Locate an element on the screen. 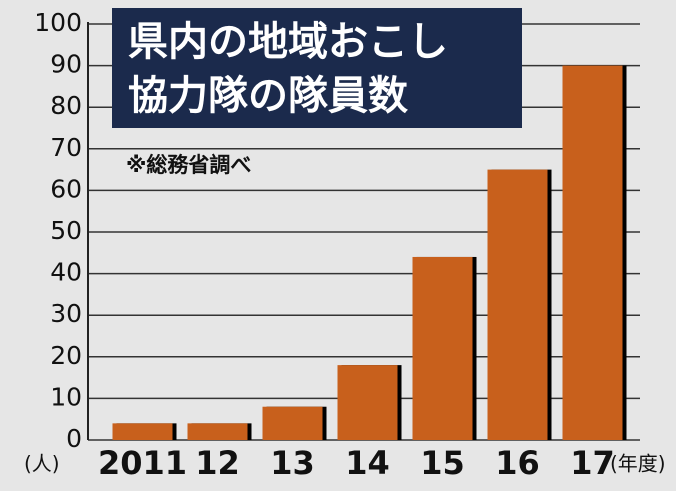 This screenshot has width=676, height=491. x-unit: (年度) is located at coordinates (638, 464).